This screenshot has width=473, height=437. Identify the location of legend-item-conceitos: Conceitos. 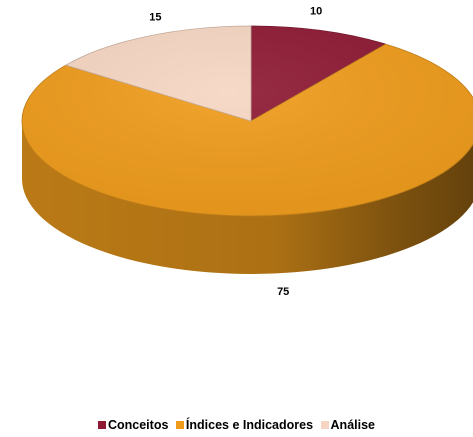
(133, 425).